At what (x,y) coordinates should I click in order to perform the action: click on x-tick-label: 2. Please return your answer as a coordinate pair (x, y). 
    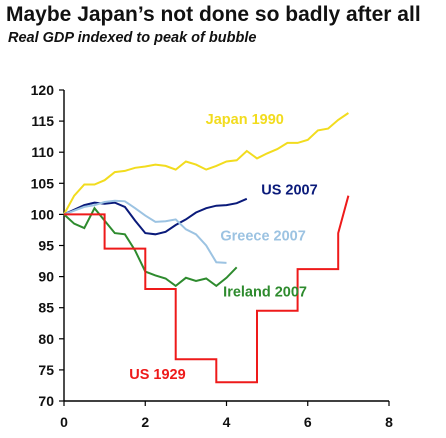
    Looking at the image, I should click on (145, 422).